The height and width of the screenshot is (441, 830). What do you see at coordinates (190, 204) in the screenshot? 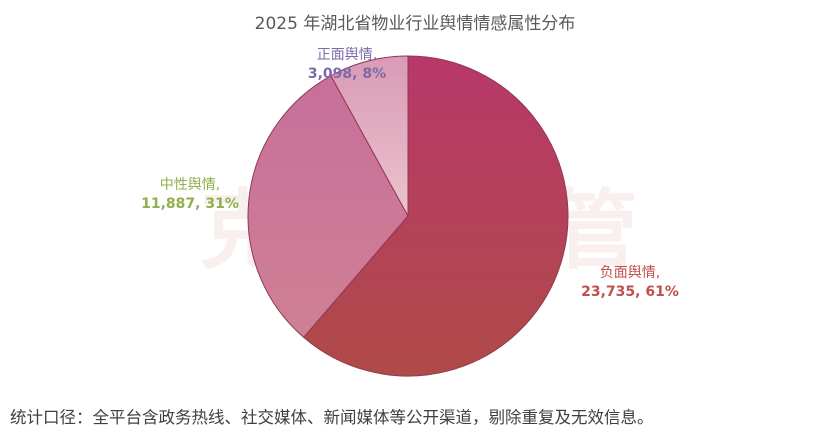
I see `slice-label-neutral-value: 11,887, 31%` at bounding box center [190, 204].